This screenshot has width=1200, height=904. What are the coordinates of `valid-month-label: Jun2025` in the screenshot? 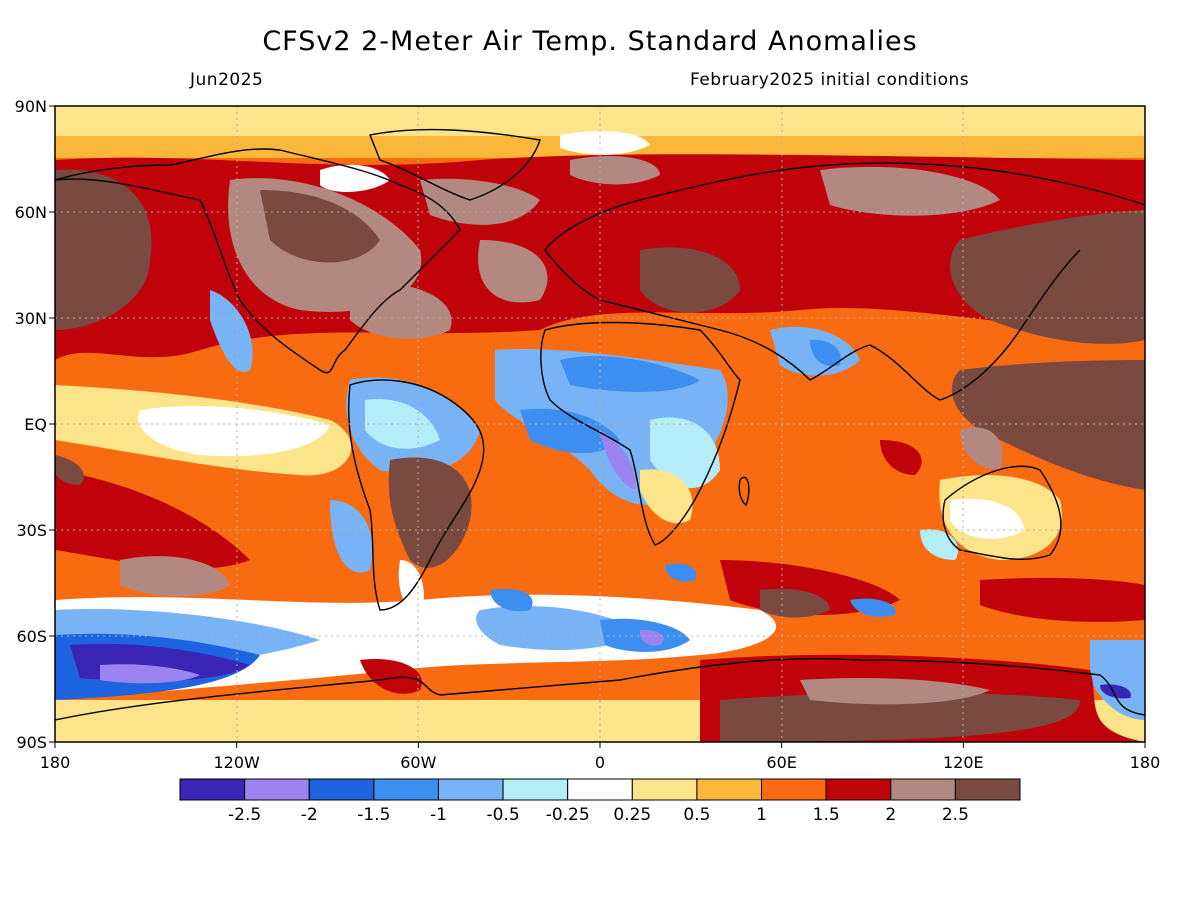 It's located at (227, 80).